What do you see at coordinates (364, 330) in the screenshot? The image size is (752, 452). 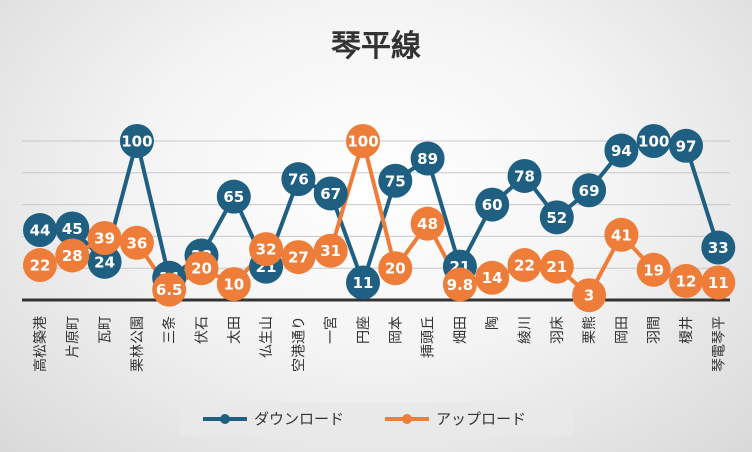 I see `x-tick-label: 円座` at bounding box center [364, 330].